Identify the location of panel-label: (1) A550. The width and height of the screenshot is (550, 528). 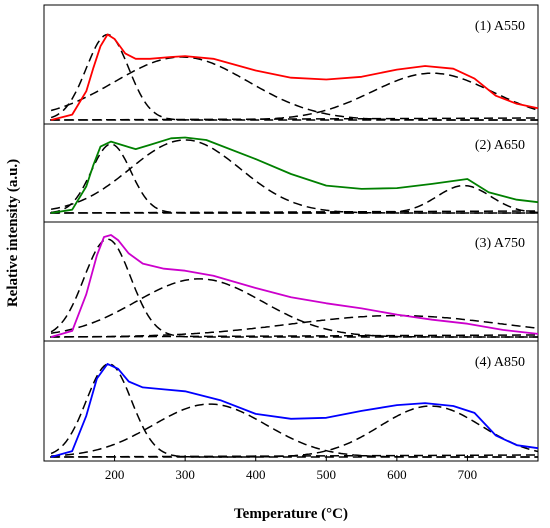
(500, 26).